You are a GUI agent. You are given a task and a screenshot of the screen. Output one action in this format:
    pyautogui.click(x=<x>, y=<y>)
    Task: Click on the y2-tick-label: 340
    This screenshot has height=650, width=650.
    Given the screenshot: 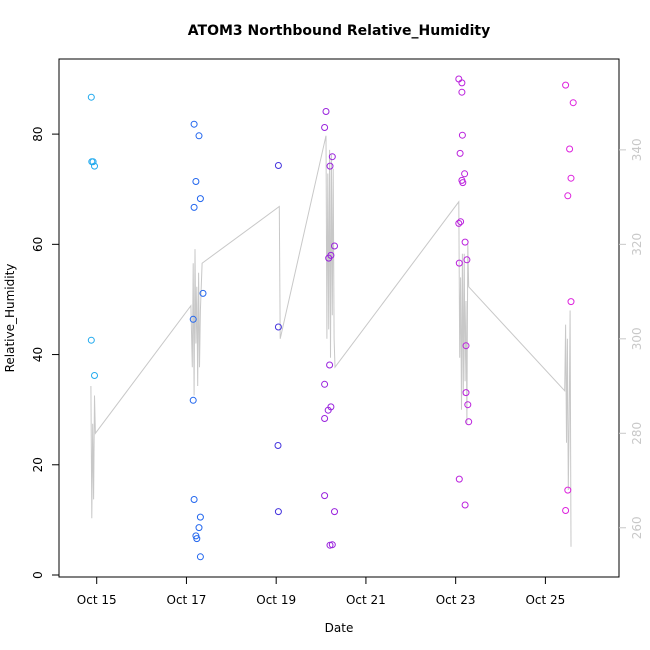 What is the action you would take?
    pyautogui.click(x=637, y=149)
    